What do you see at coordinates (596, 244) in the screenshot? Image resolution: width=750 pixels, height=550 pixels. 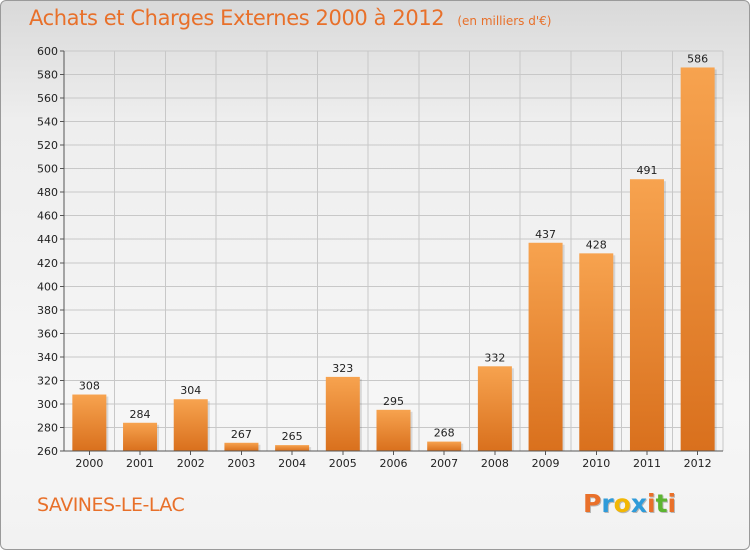 I see `value-label: 428` at bounding box center [596, 244].